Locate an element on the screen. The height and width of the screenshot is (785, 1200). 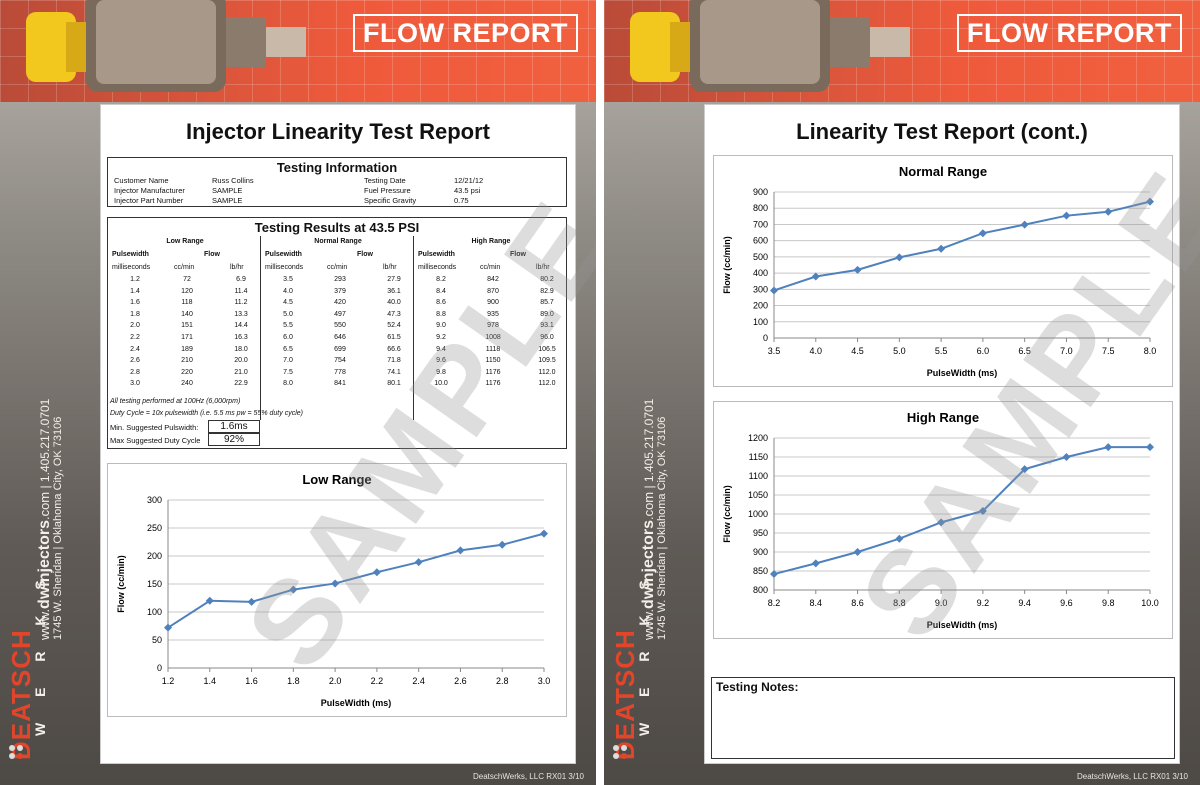
table-cell: 6.0 is located at coordinates (288, 337).